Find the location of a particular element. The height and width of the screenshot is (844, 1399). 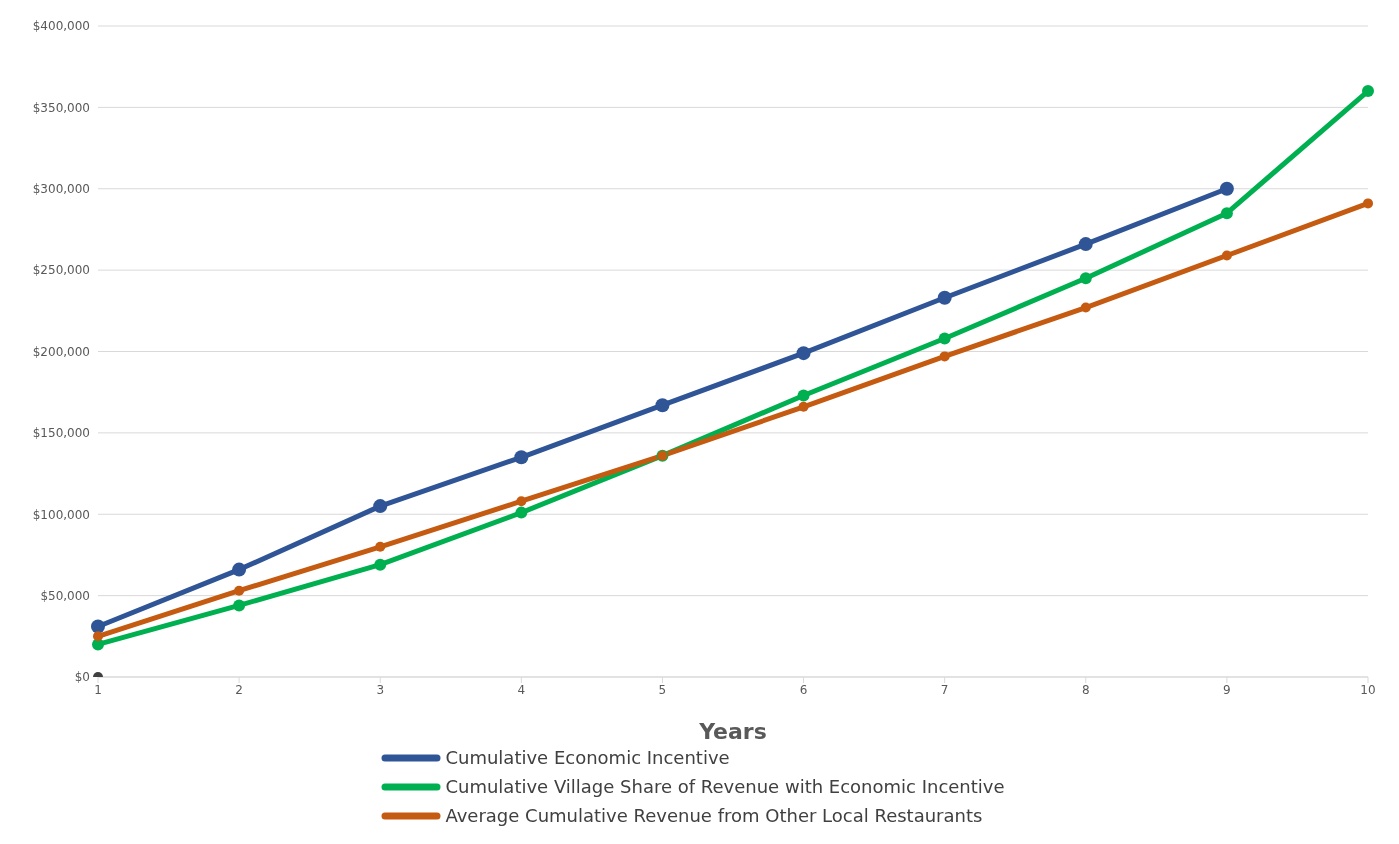

x-tick-label: 6 is located at coordinates (803, 689).